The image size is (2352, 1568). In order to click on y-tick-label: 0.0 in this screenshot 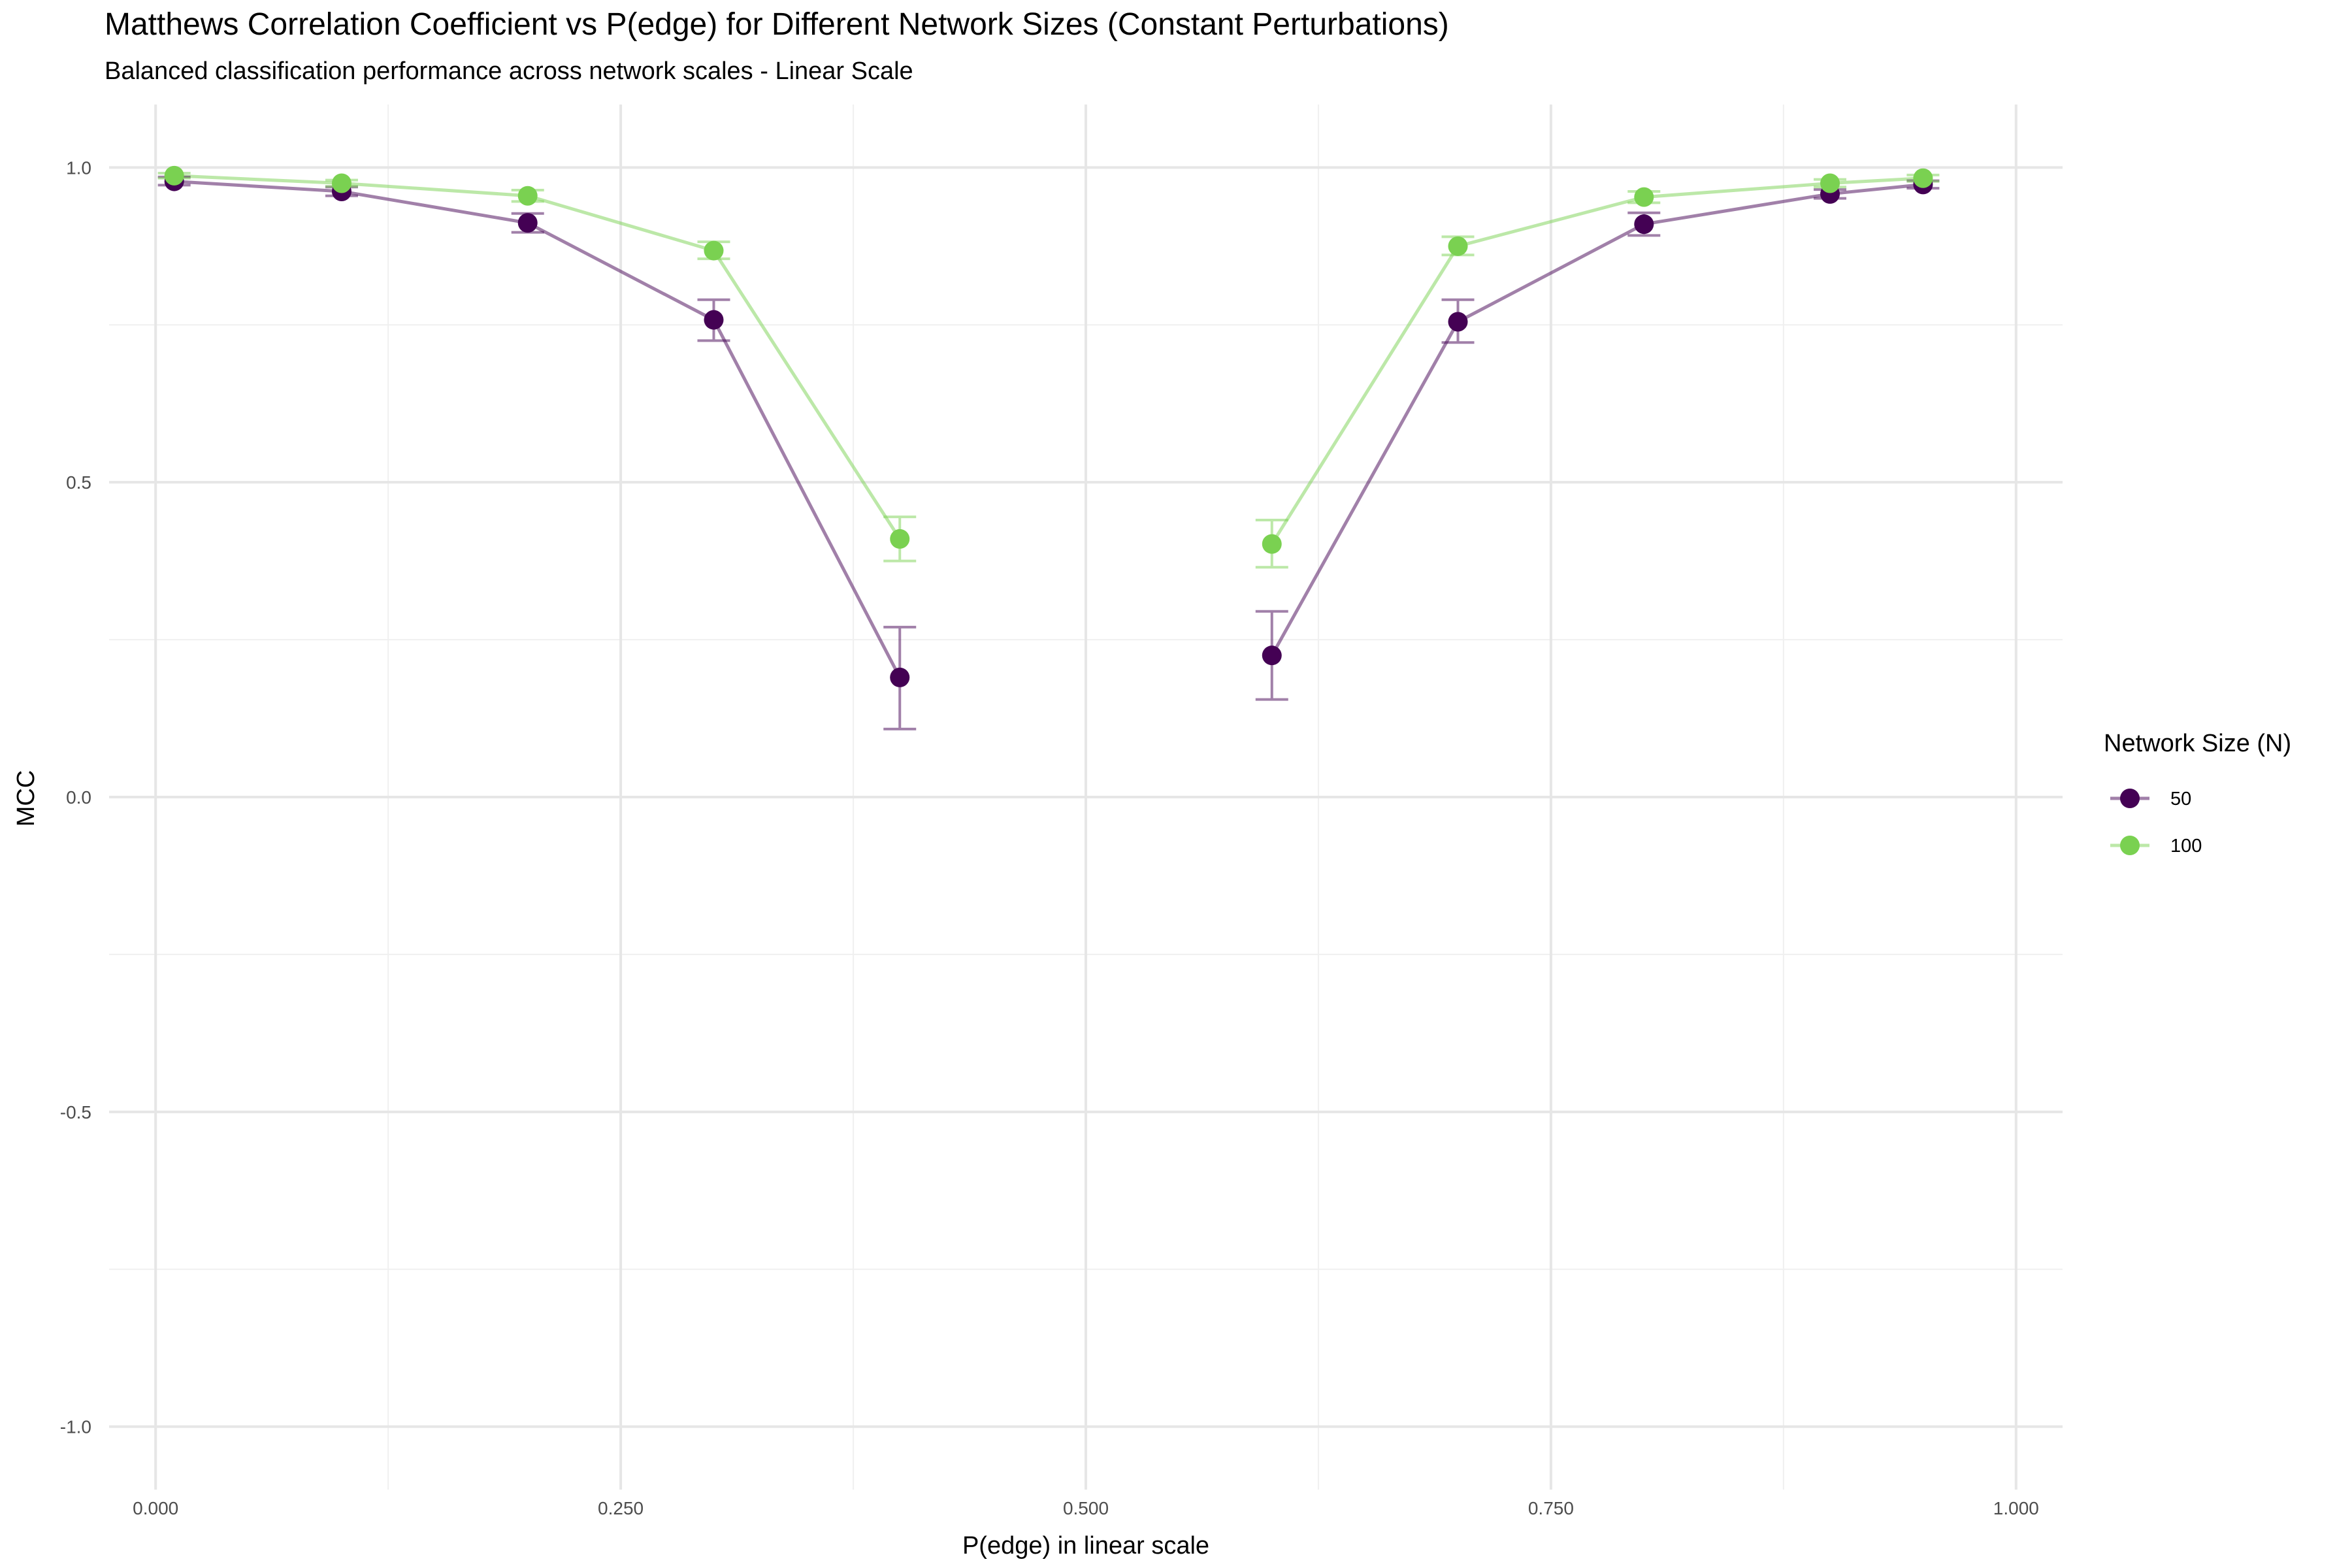, I will do `click(78, 797)`.